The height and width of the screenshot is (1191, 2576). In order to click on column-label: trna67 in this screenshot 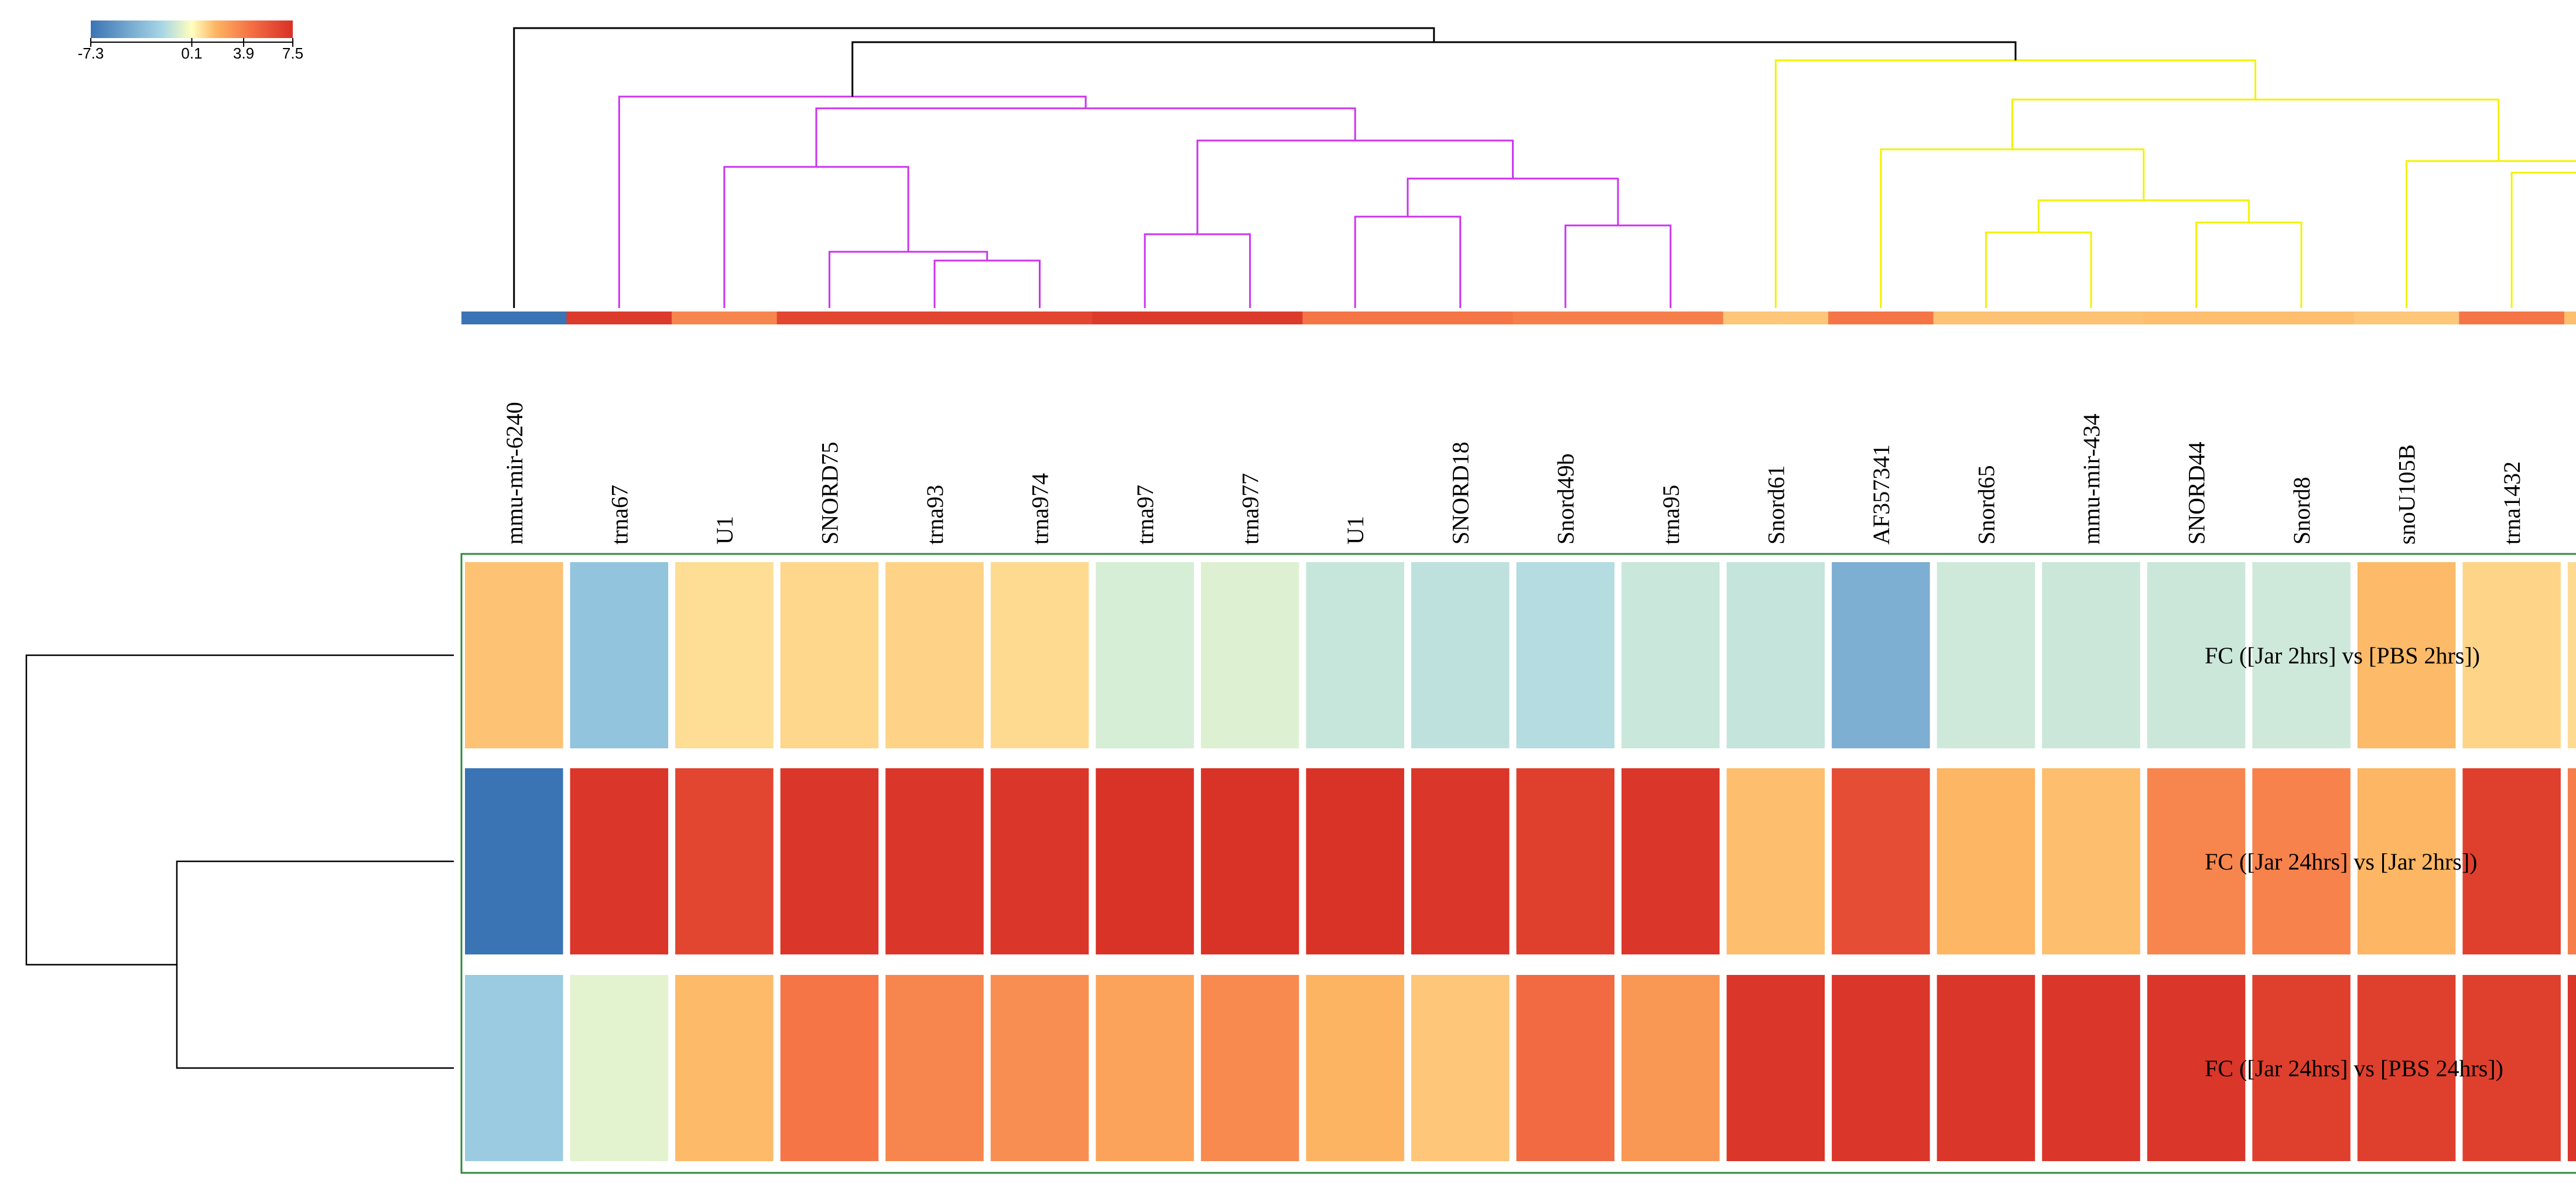, I will do `click(619, 515)`.